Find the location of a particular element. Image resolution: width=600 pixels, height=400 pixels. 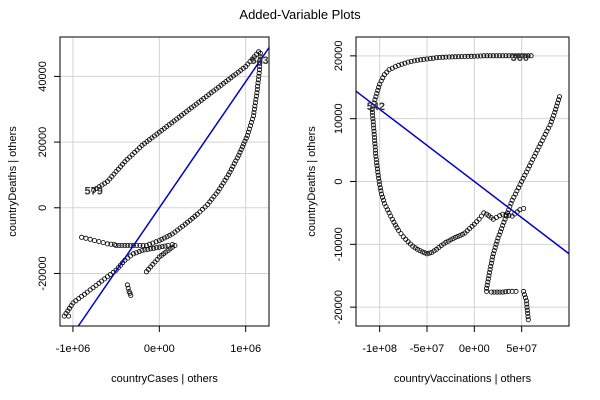

y-tick-label: 20000 is located at coordinates (339, 56).